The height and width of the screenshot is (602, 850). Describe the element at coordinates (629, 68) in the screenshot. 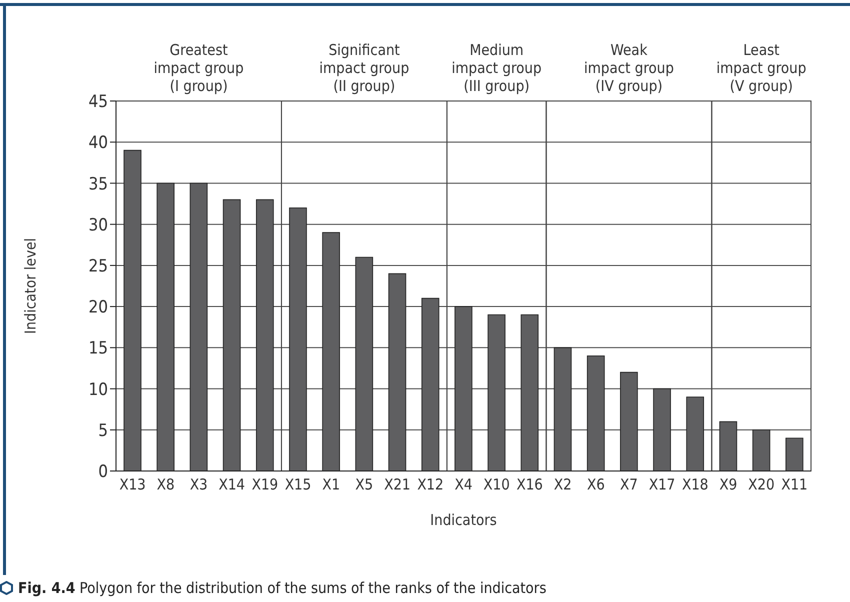

I see `band-label: Weak impact group (IV group)` at that location.